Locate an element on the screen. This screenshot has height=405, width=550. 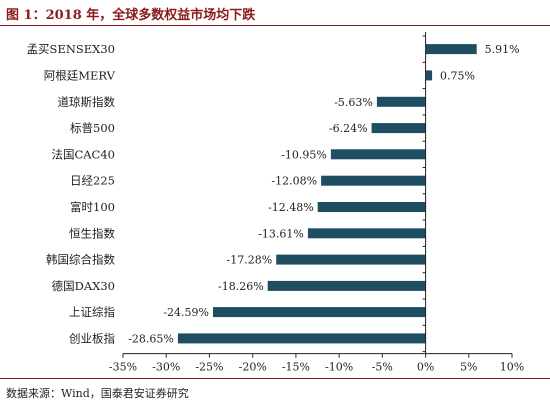
category-label: 德国DAX30 is located at coordinates (83, 286).